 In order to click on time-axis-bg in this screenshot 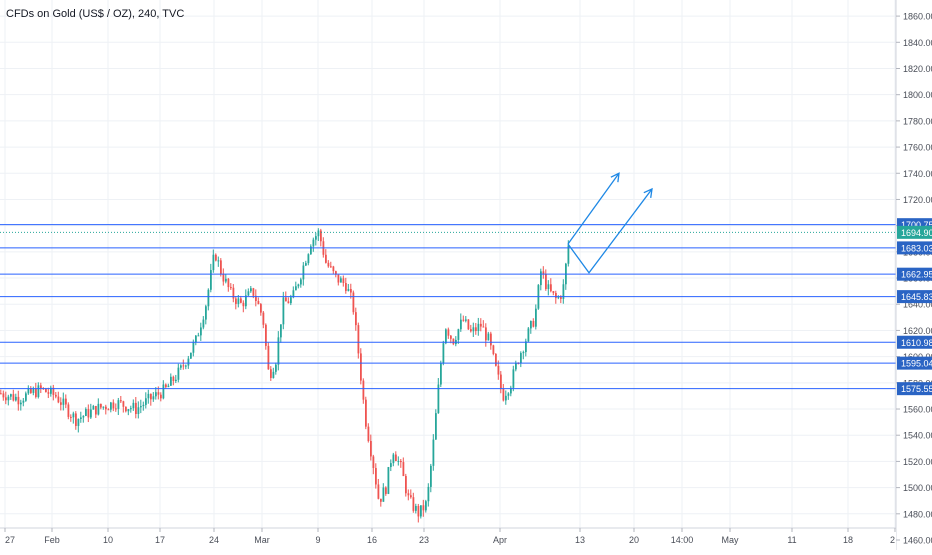, I will do `click(448, 539)`.